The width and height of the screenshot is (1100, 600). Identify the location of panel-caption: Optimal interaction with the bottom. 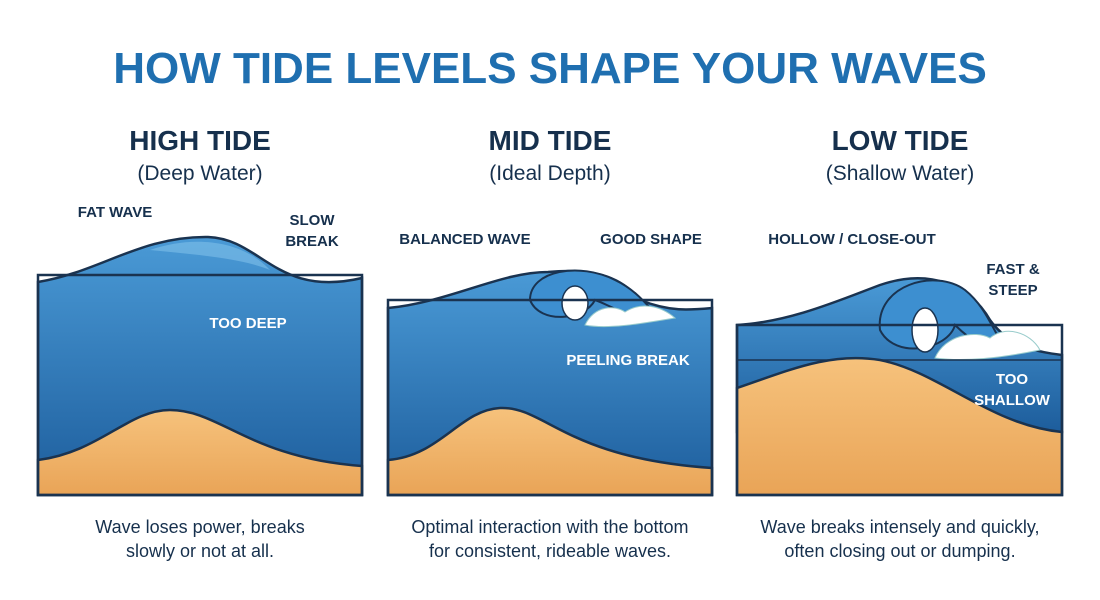
(549, 527).